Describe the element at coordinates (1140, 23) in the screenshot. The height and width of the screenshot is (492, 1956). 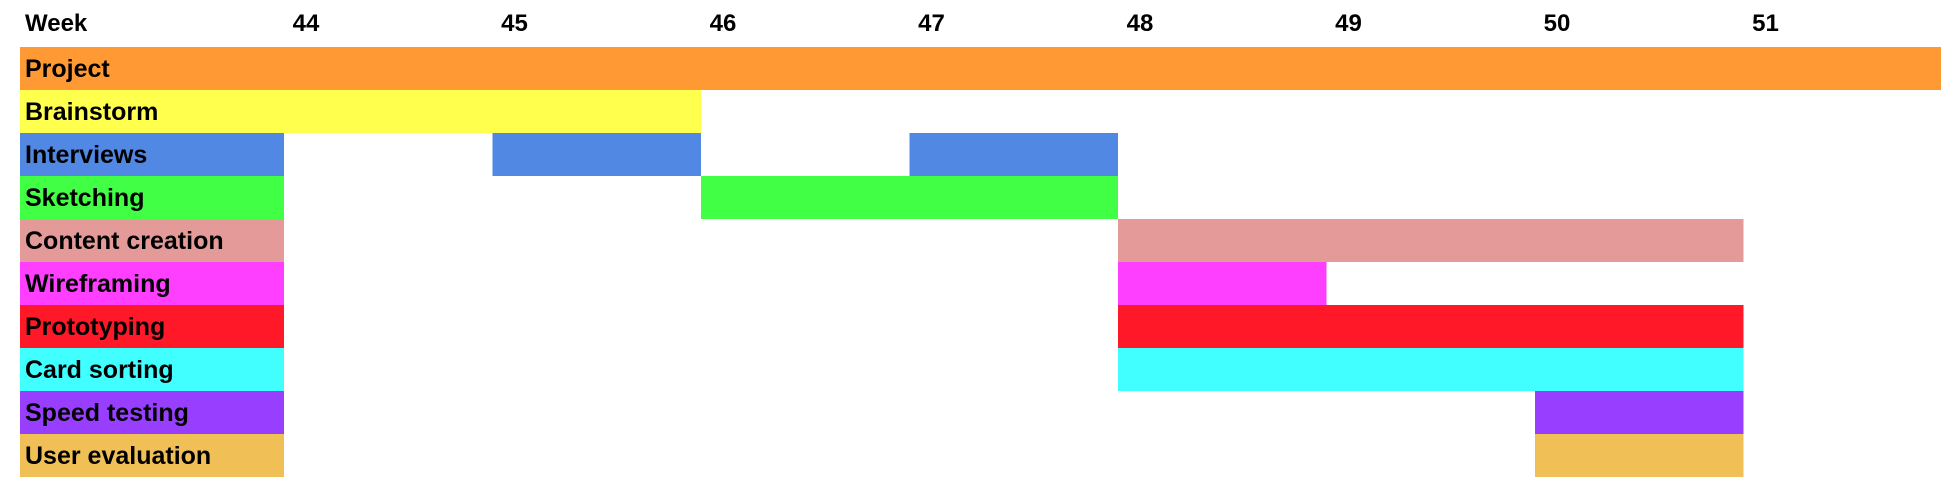
I see `week-tick-label: 48` at that location.